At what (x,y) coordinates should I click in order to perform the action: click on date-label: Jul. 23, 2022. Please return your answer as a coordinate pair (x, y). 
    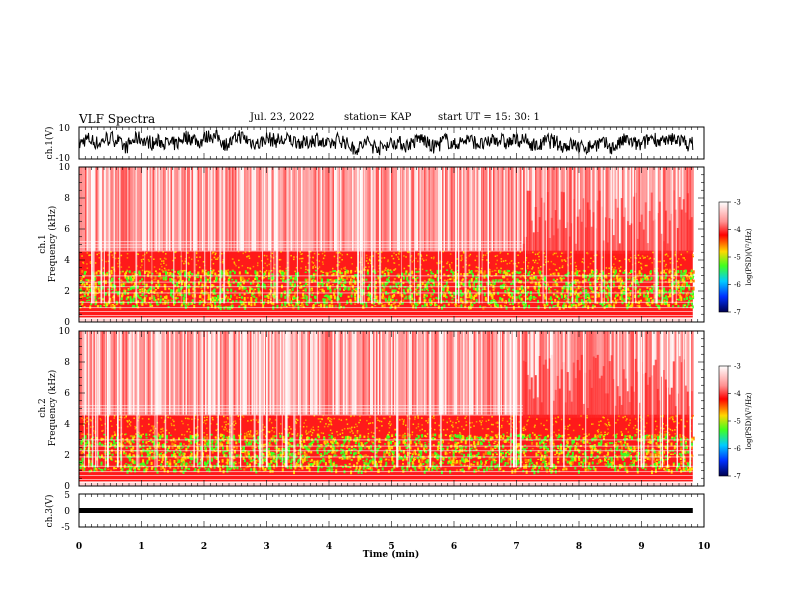
    Looking at the image, I should click on (282, 117).